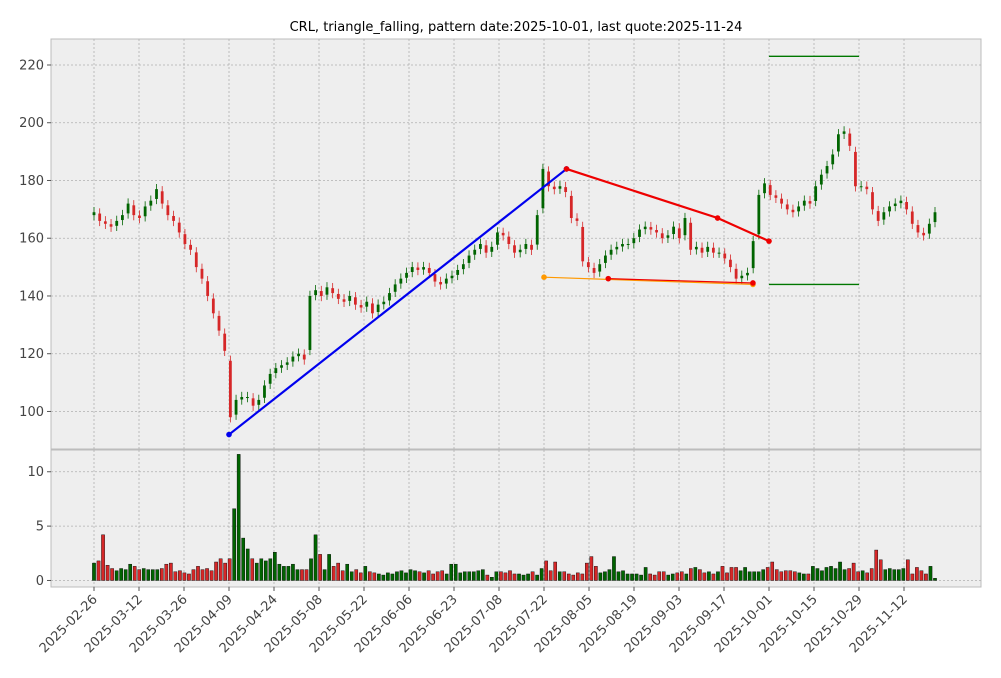 Image resolution: width=1001 pixels, height=678 pixels. I want to click on pattern-line-rise, so click(398, 302).